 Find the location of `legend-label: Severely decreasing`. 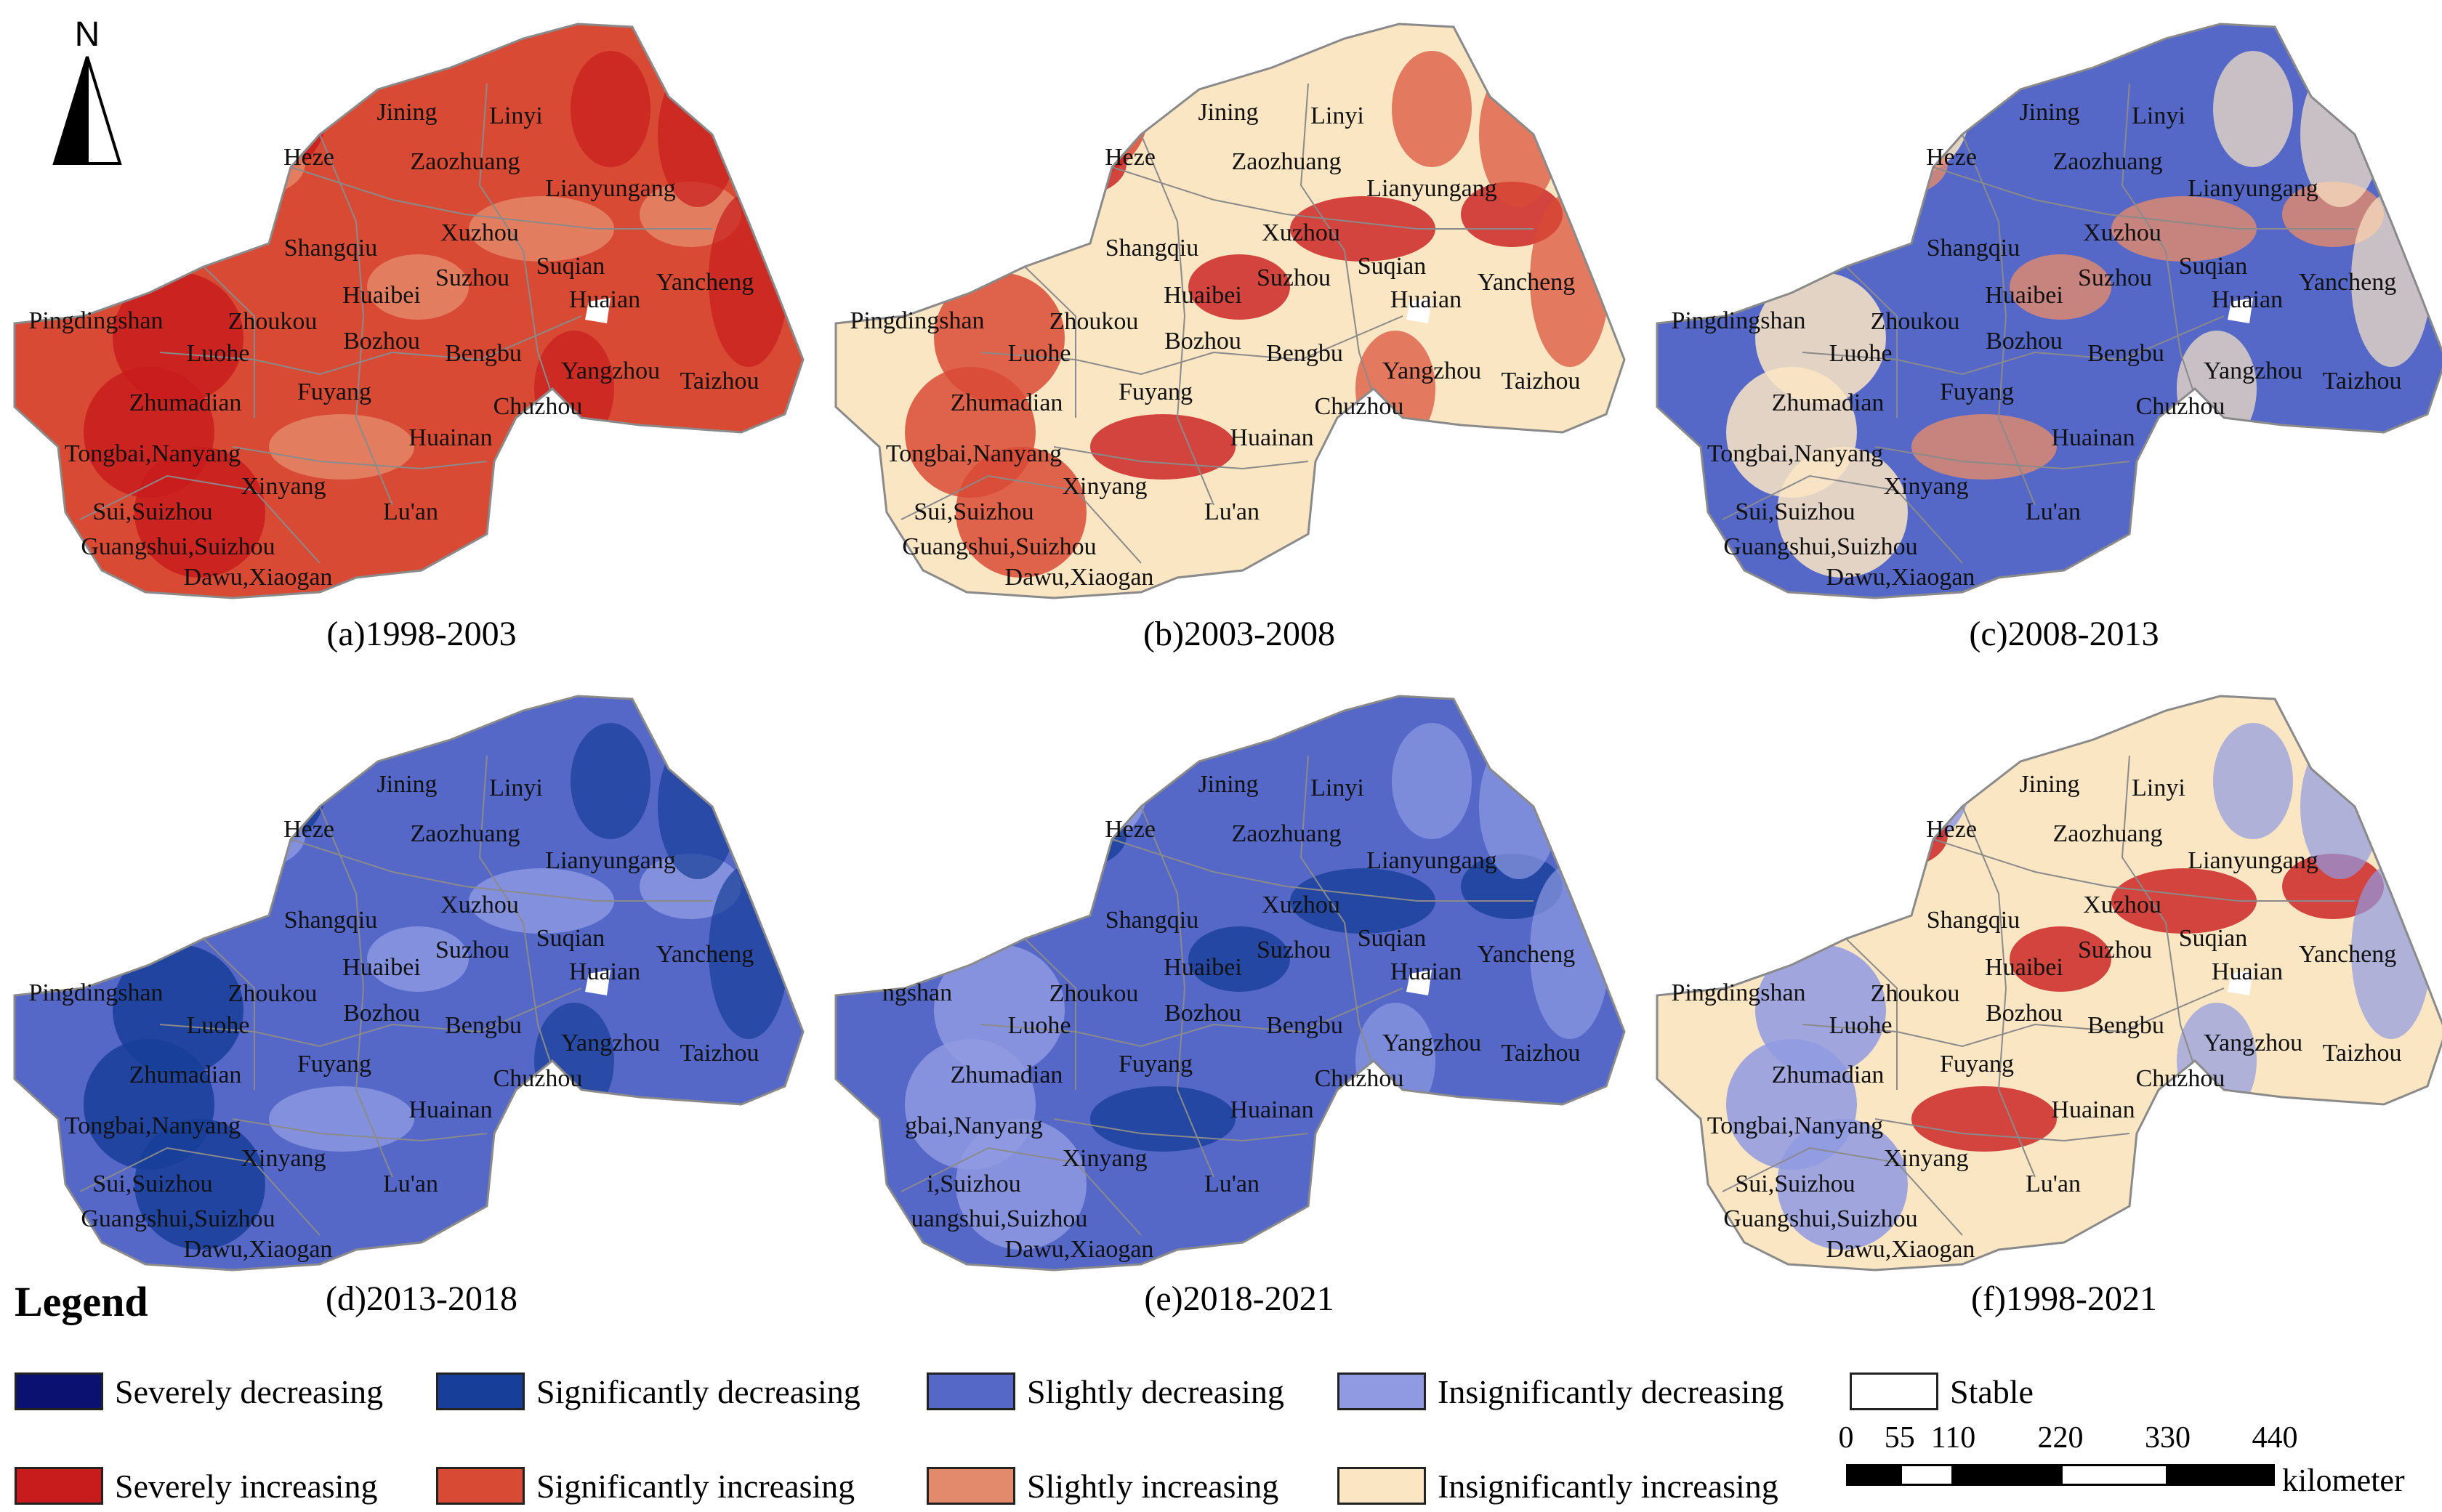

legend-label: Severely decreasing is located at coordinates (249, 1391).